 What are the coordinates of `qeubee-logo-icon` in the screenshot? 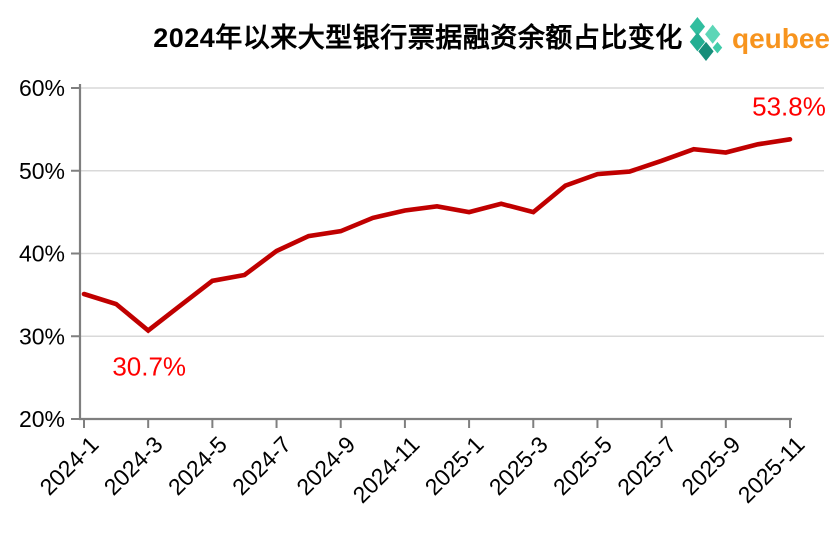 It's located at (706, 39).